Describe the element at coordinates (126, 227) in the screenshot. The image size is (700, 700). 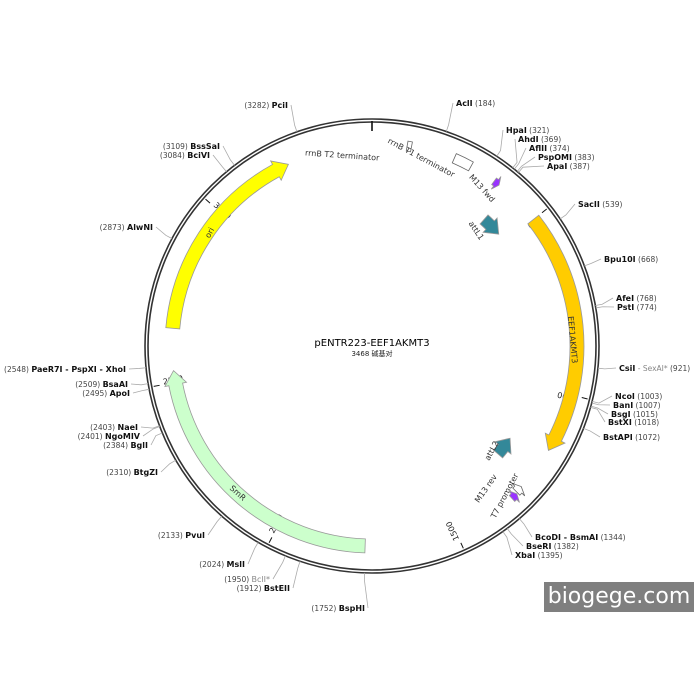
I see `site-alwni: (2873) AlwNI` at that location.